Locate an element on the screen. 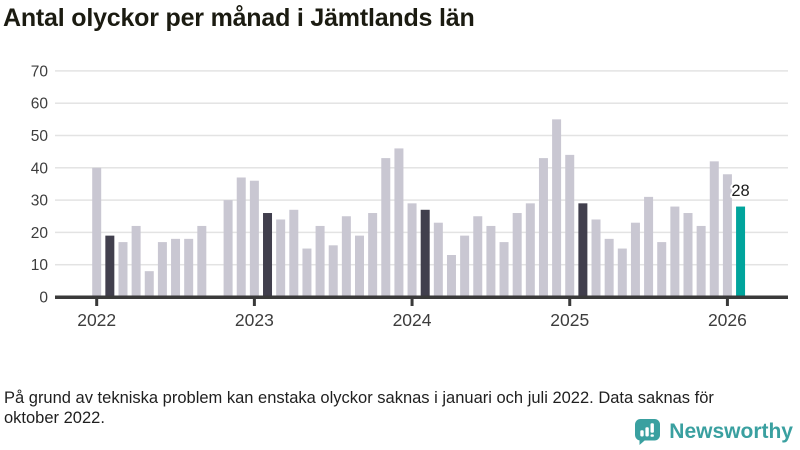 This screenshot has height=450, width=800. y-tick-label: 50 is located at coordinates (40, 136).